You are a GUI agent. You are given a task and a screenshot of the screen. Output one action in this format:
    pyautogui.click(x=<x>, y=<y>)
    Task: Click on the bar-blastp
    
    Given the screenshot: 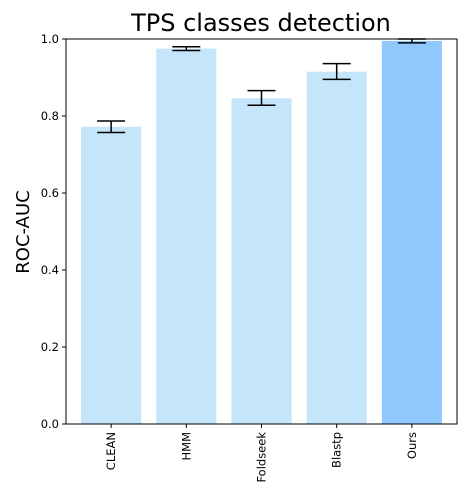 What is the action you would take?
    pyautogui.click(x=336, y=247)
    